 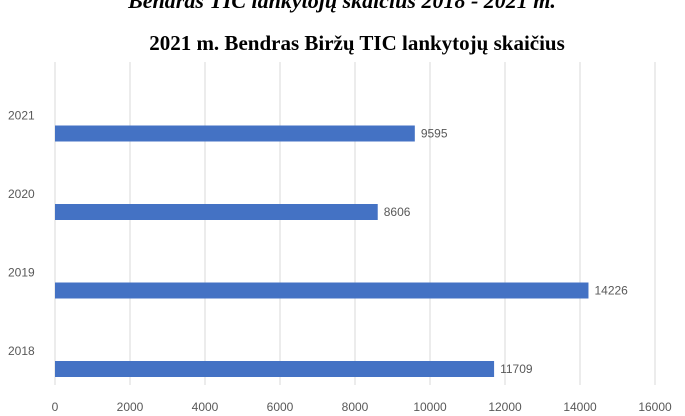 What do you see at coordinates (21, 194) in the screenshot?
I see `y-tick-label: 2020` at bounding box center [21, 194].